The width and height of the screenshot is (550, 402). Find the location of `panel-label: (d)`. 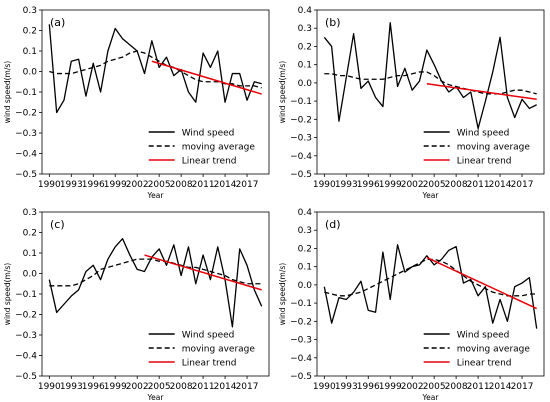

panel-label: (d) is located at coordinates (333, 224).